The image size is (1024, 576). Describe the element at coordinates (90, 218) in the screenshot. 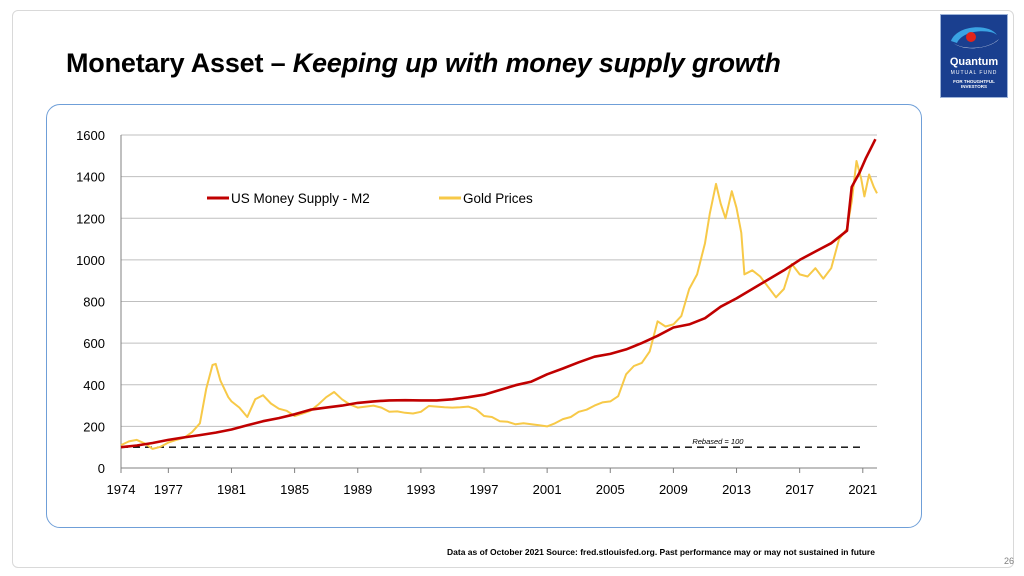

I see `y-tick-label: 1200` at that location.